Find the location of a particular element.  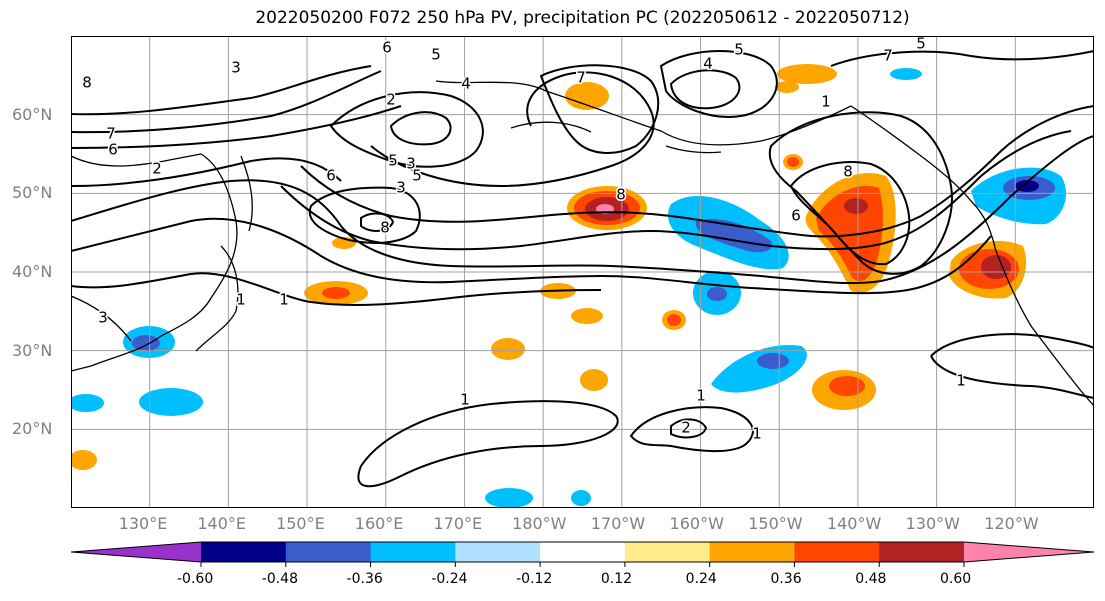

lon-tick-label: 130°E is located at coordinates (143, 523).